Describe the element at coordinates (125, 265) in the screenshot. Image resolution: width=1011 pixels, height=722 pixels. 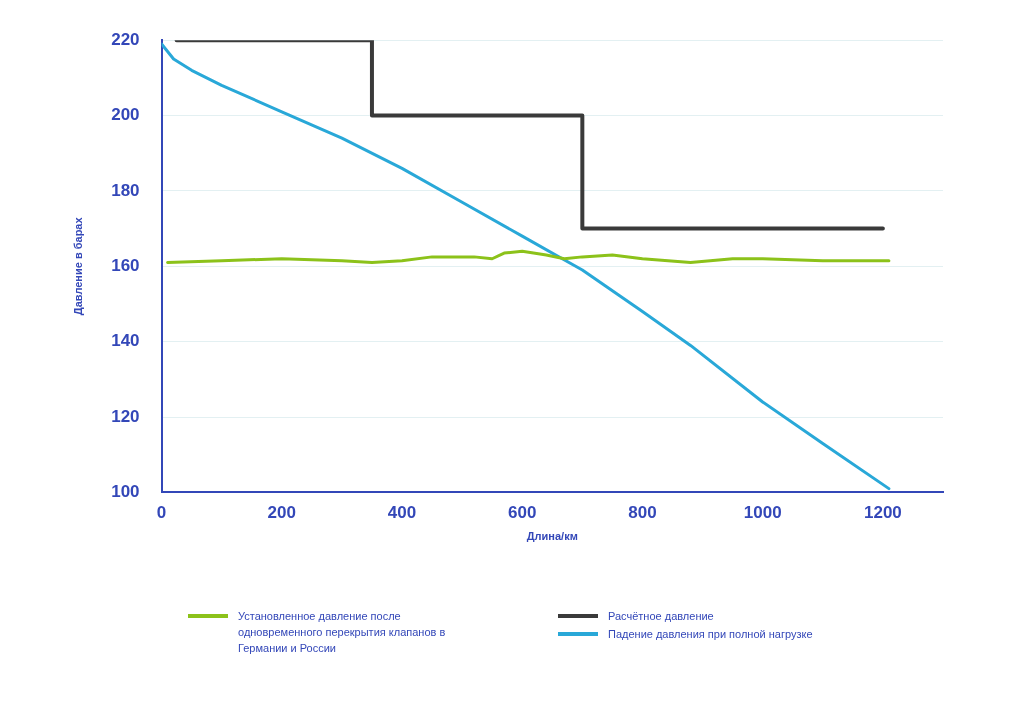
I see `y-tick-label: 160` at that location.